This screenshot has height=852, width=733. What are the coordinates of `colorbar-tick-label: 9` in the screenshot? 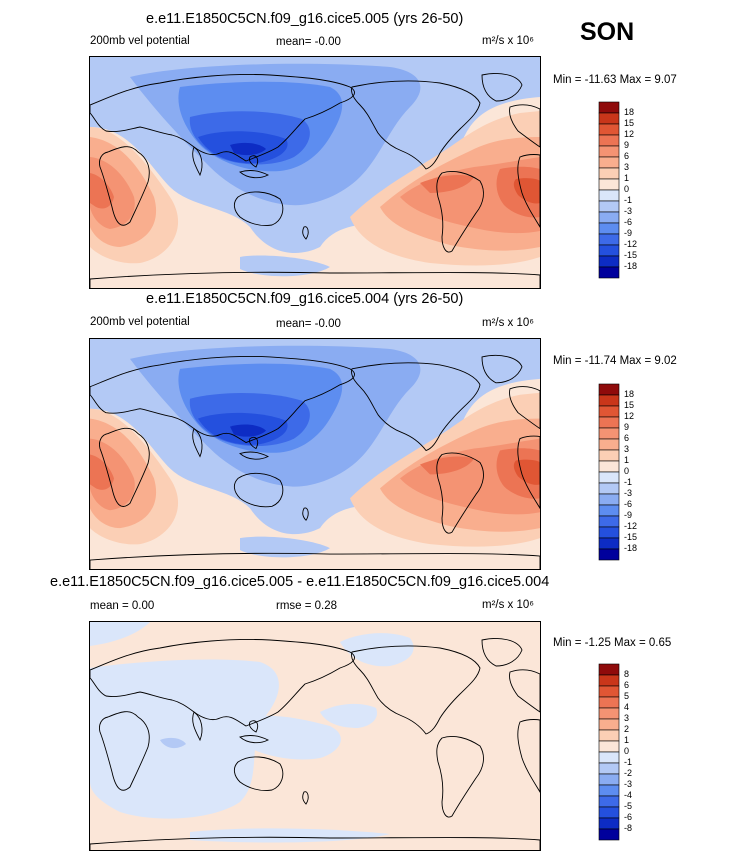 It's located at (627, 145).